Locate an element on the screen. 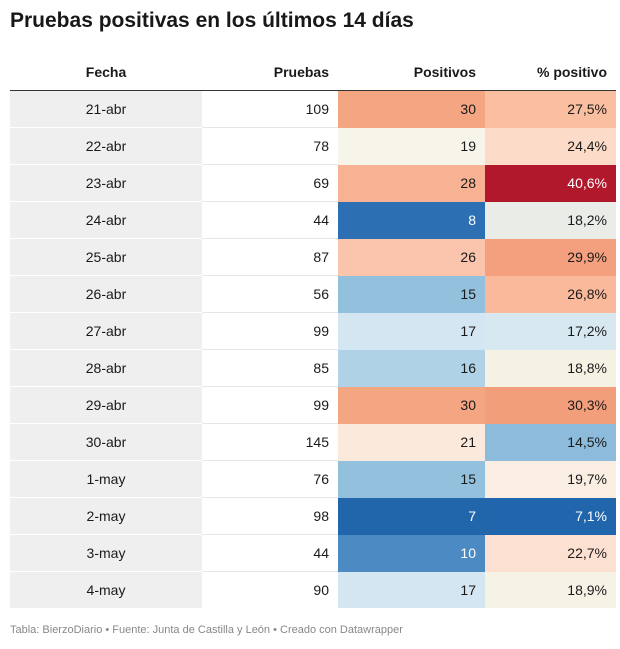  cell-pct-positivo: 40,6% is located at coordinates (550, 183).